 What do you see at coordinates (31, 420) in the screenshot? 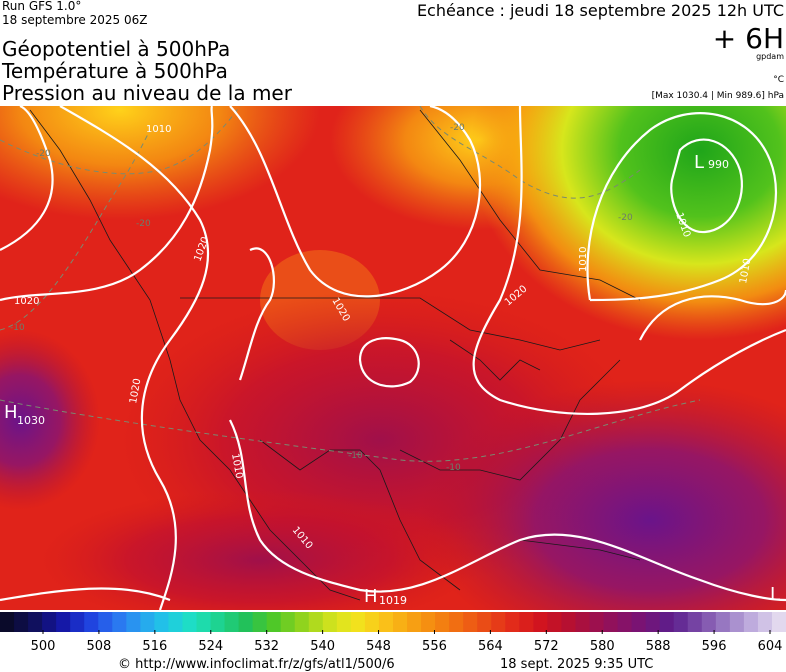
I see `center-pressure: 1030` at bounding box center [31, 420].